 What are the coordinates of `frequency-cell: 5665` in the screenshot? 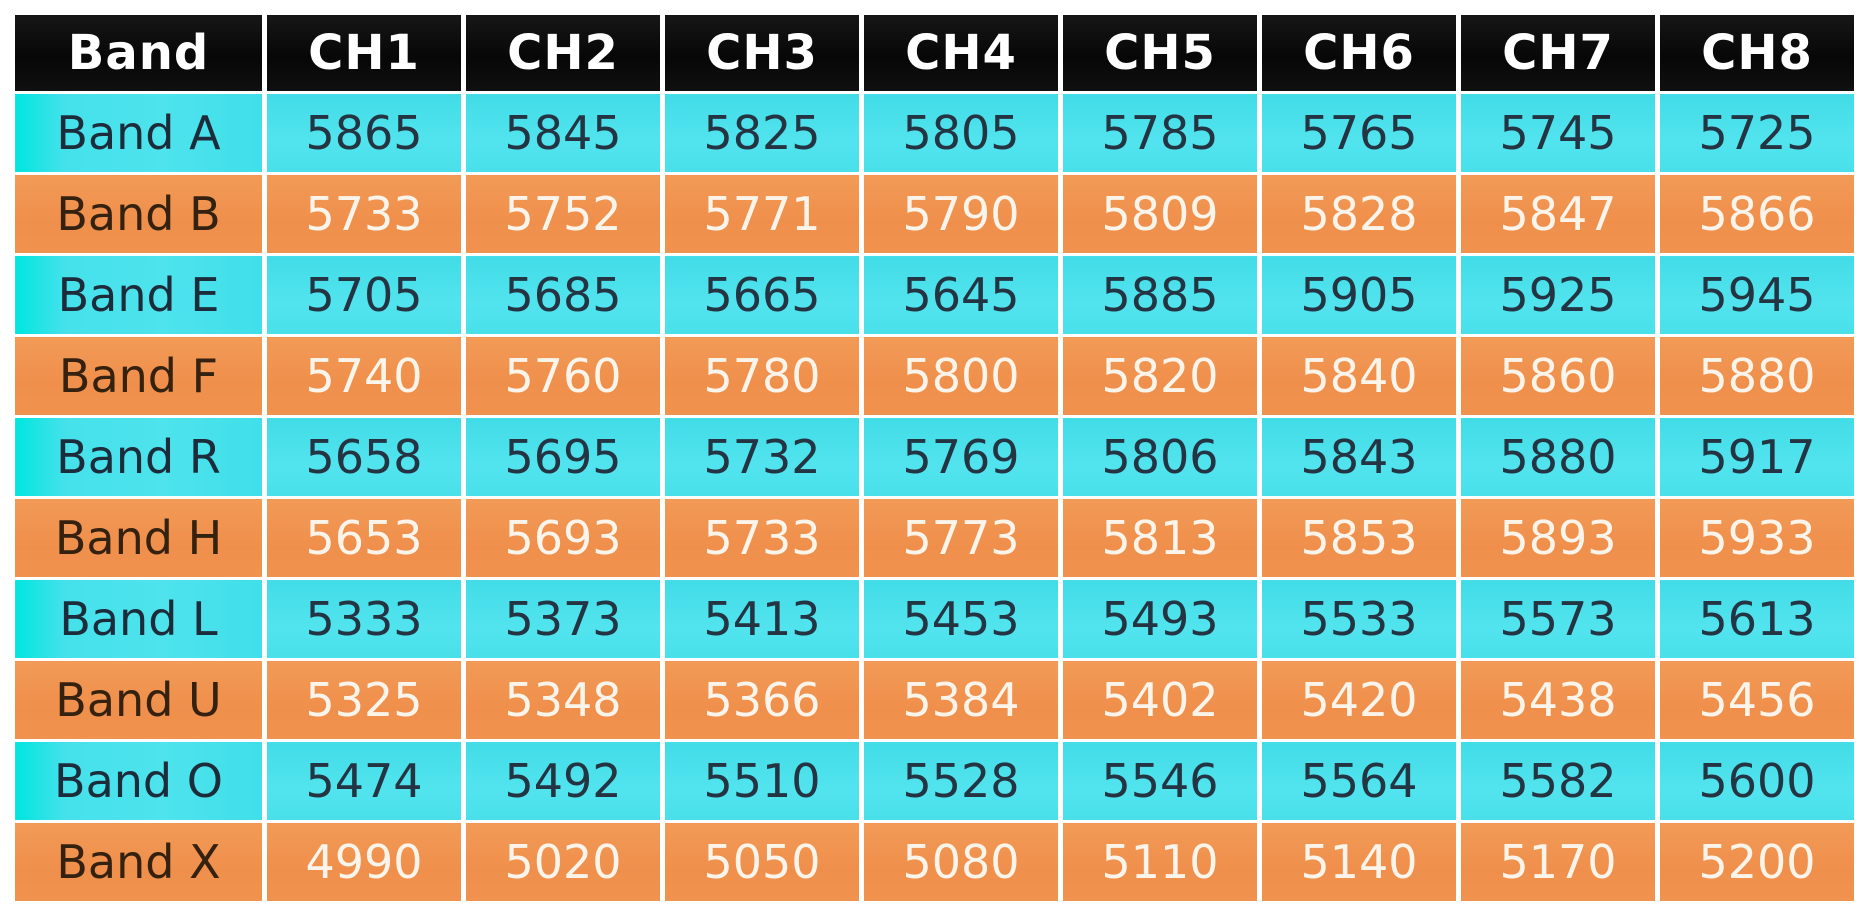 It's located at (762, 295).